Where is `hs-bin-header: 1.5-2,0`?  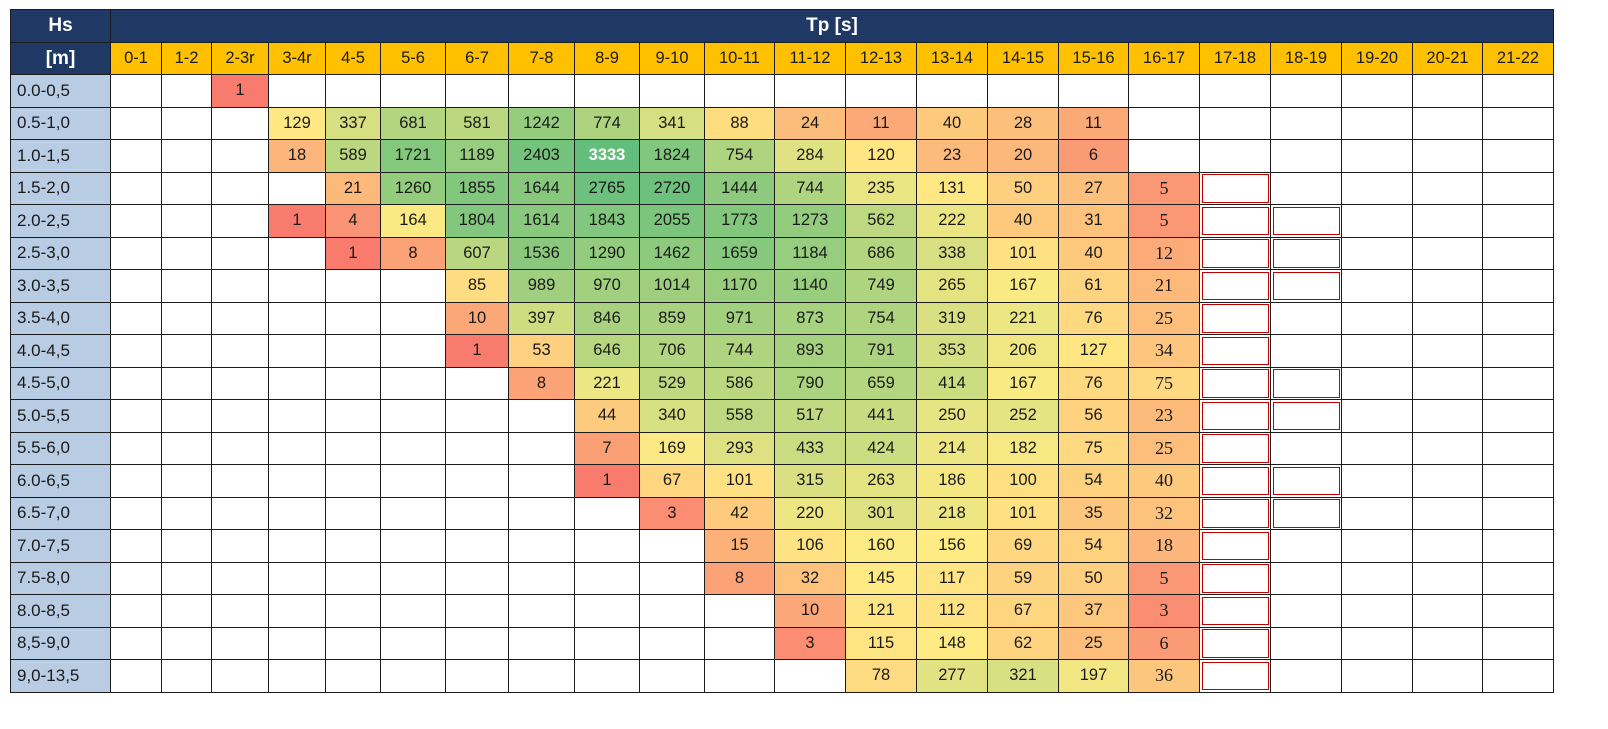 hs-bin-header: 1.5-2,0 is located at coordinates (60, 188).